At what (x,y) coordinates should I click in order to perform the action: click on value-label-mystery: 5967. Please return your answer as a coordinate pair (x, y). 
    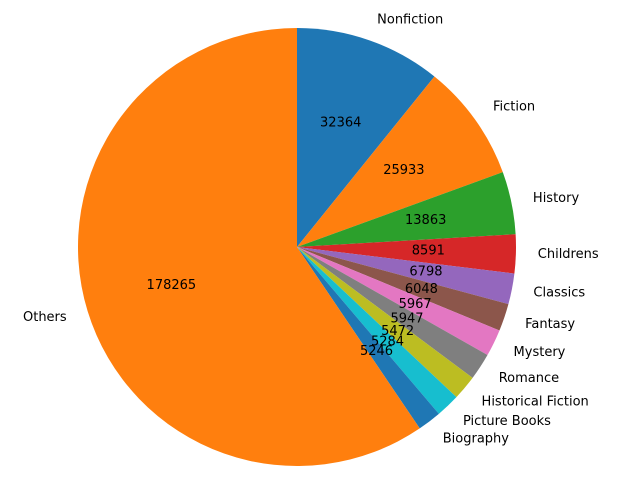
    Looking at the image, I should click on (415, 304).